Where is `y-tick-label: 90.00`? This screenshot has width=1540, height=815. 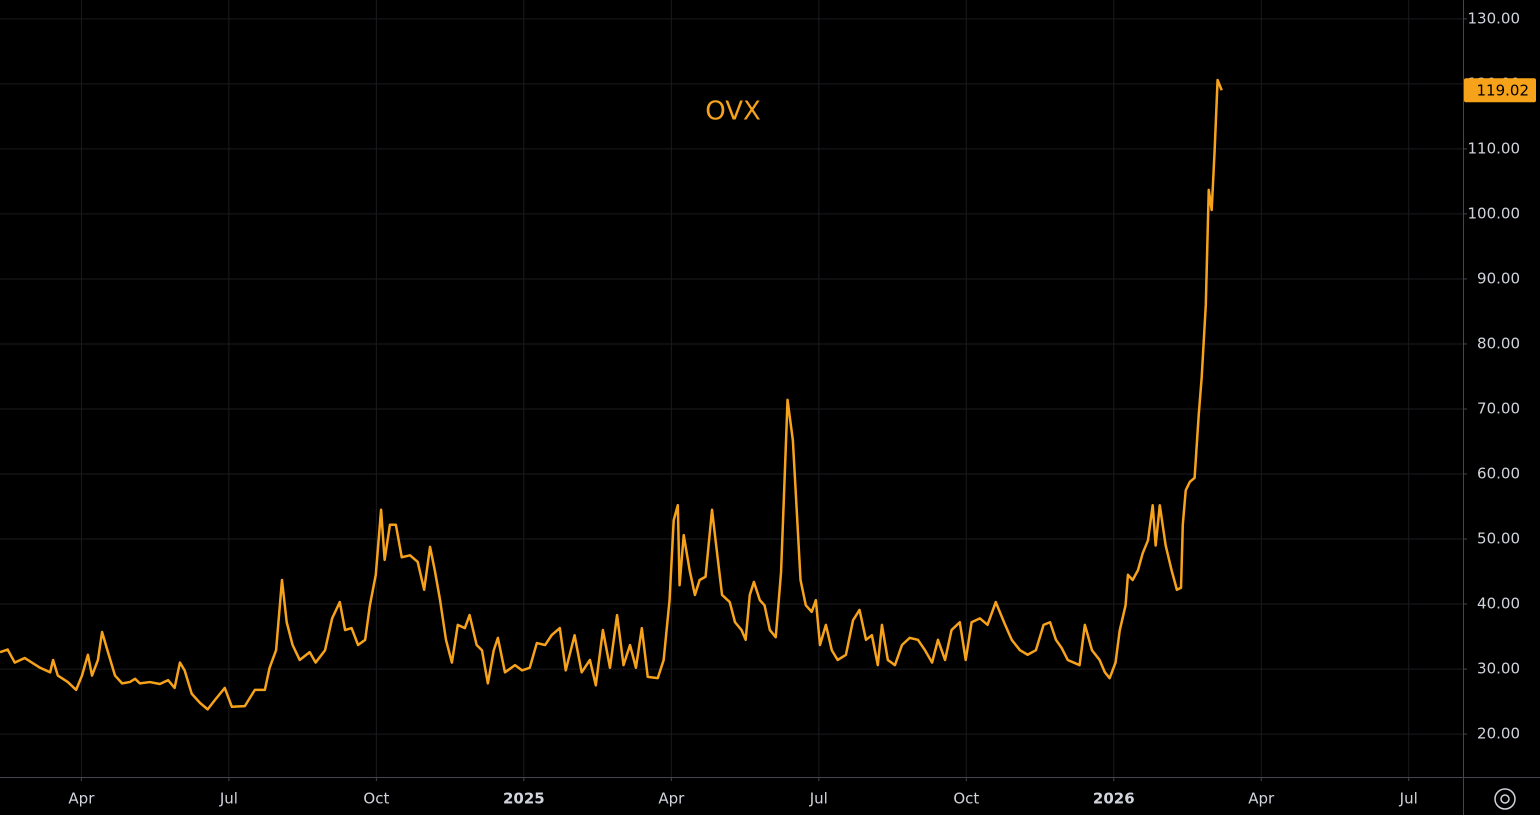
y-tick-label: 90.00 is located at coordinates (1498, 278).